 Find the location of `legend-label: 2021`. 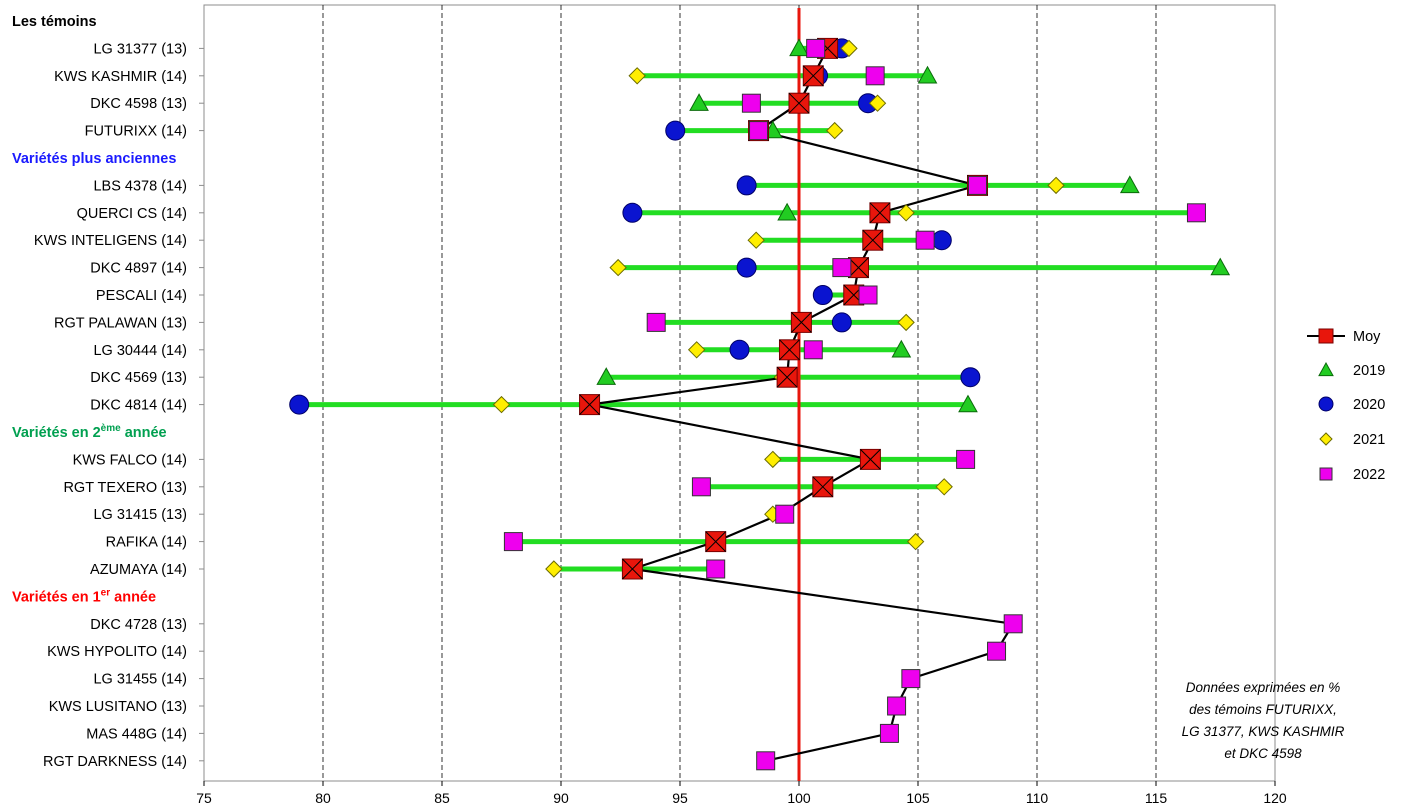

legend-label: 2021 is located at coordinates (1369, 440).